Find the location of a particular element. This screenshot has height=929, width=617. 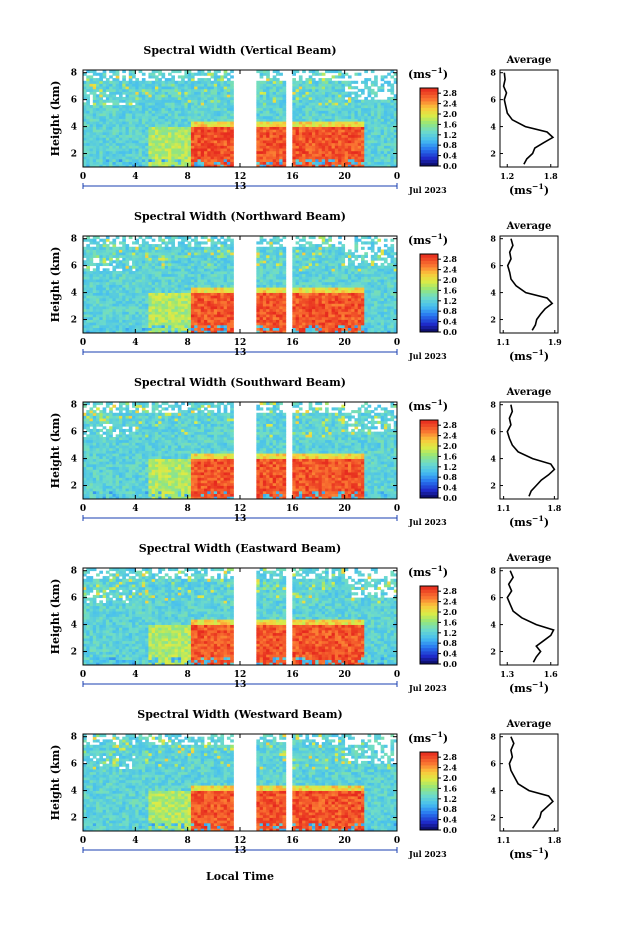

colorbar-tick-label: 0.8 is located at coordinates (450, 145).